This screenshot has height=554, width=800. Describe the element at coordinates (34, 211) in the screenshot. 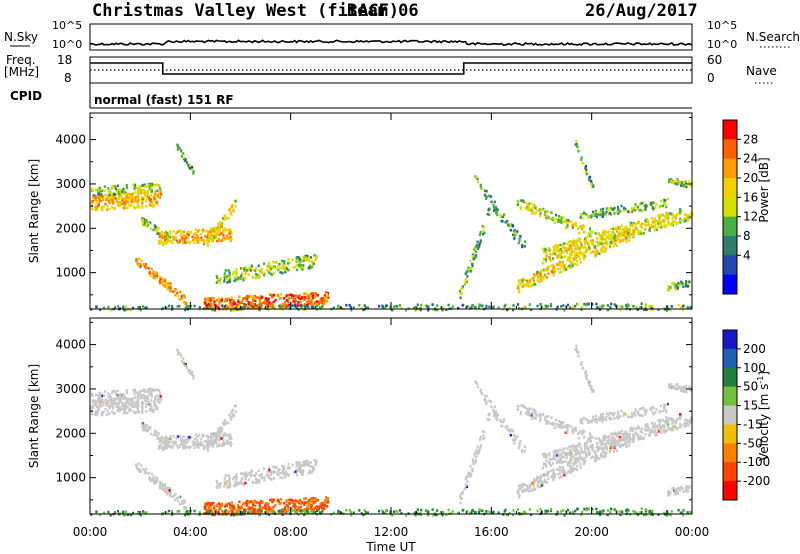

I see `power-y-label: Slant Range [km]` at that location.